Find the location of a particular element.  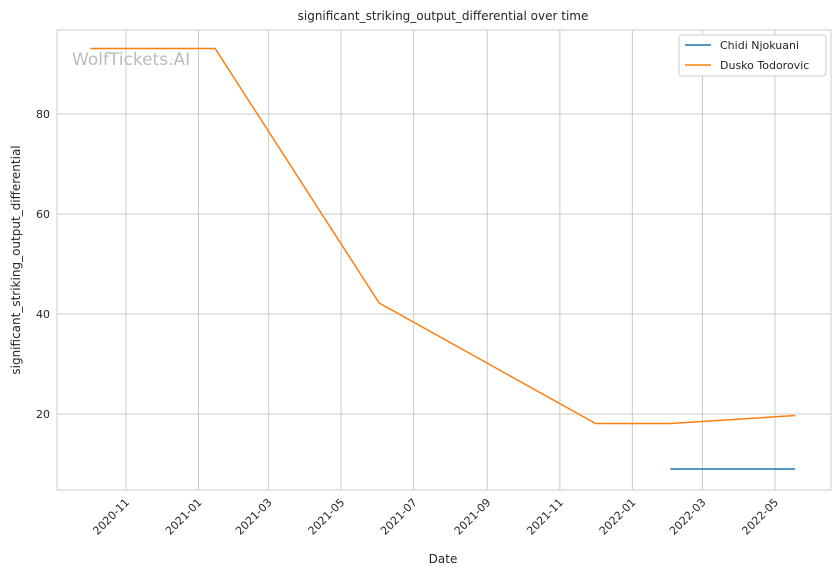

y-tick-label: 80 is located at coordinates (43, 114).